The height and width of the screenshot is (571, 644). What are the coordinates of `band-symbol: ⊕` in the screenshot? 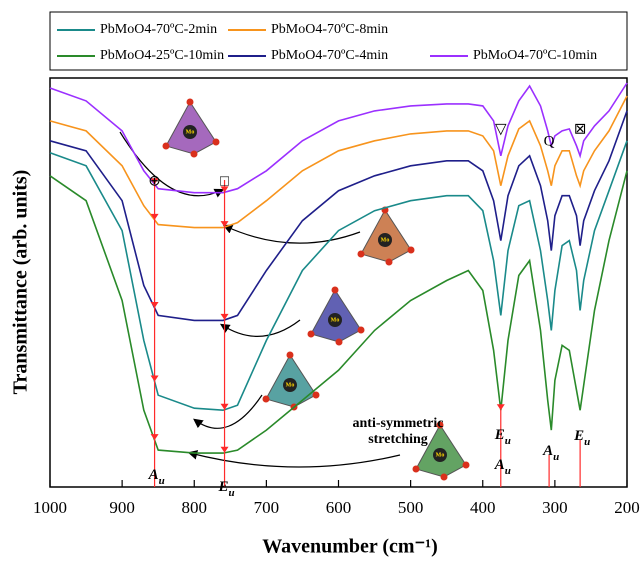 It's located at (154, 181).